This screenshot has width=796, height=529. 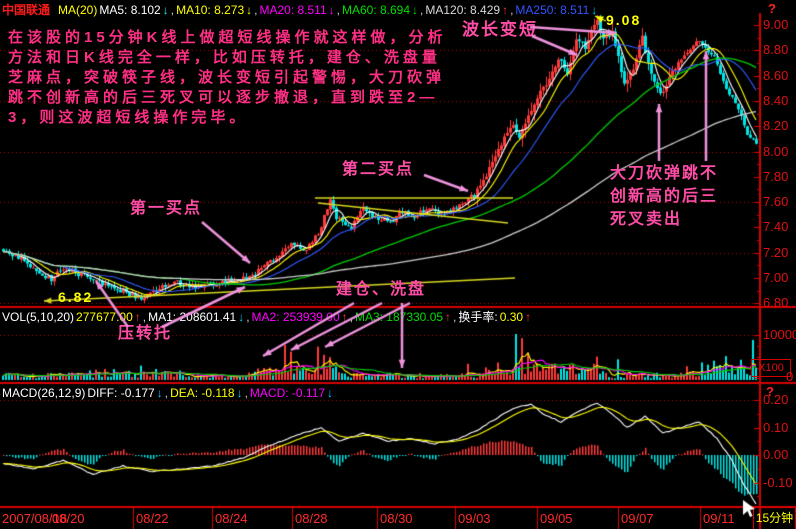 I want to click on vol-ma-label: MA1: 208601.41, so click(x=192, y=316).